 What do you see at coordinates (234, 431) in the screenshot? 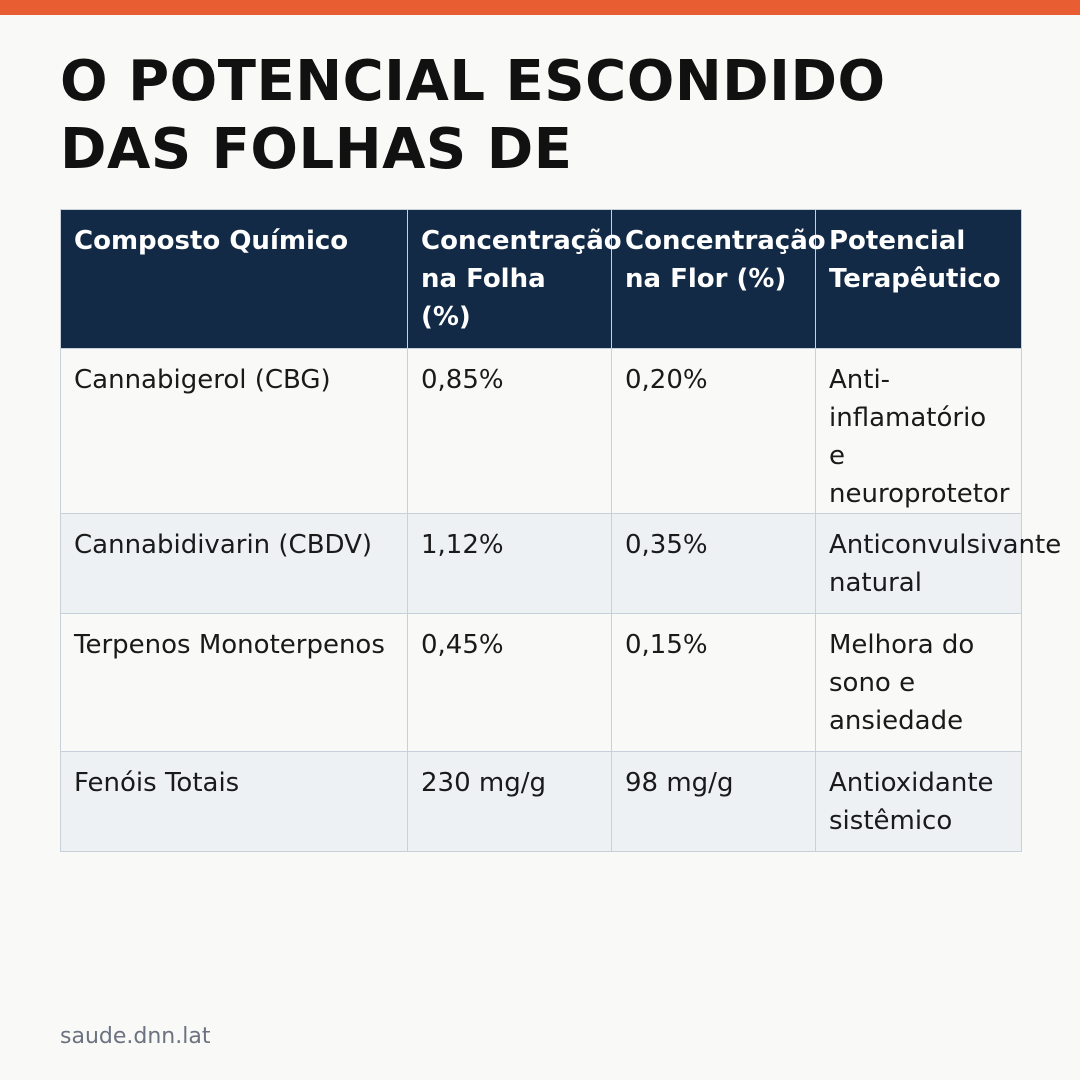
I see `cell-compound: Cannabigerol (CBG)` at bounding box center [234, 431].